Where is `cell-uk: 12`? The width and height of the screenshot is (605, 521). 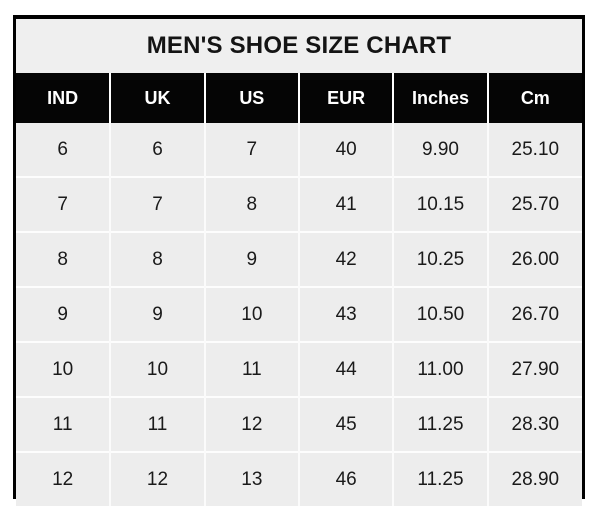 cell-uk: 12 is located at coordinates (158, 478).